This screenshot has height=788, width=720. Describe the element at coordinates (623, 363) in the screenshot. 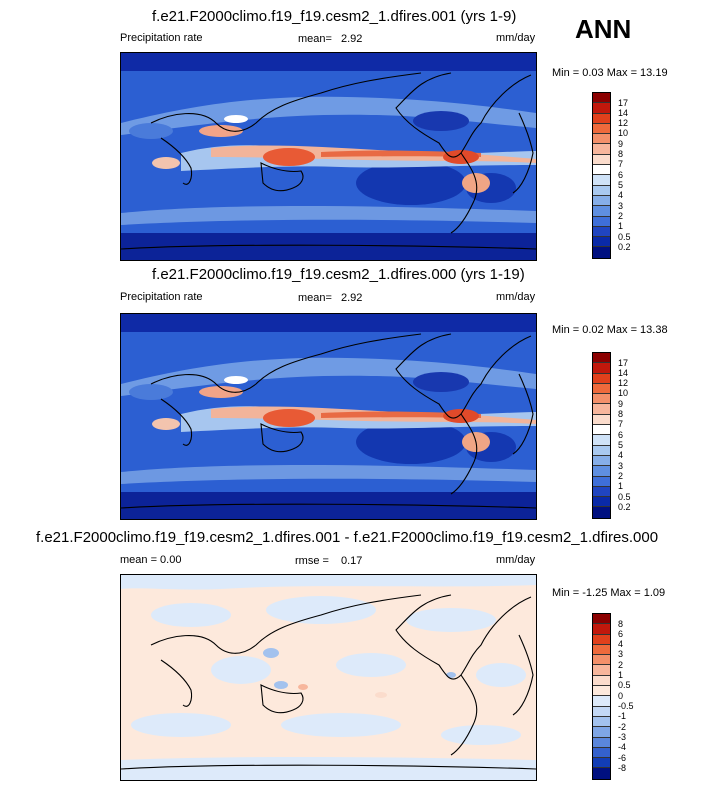

I see `panel2-tick: 17` at that location.